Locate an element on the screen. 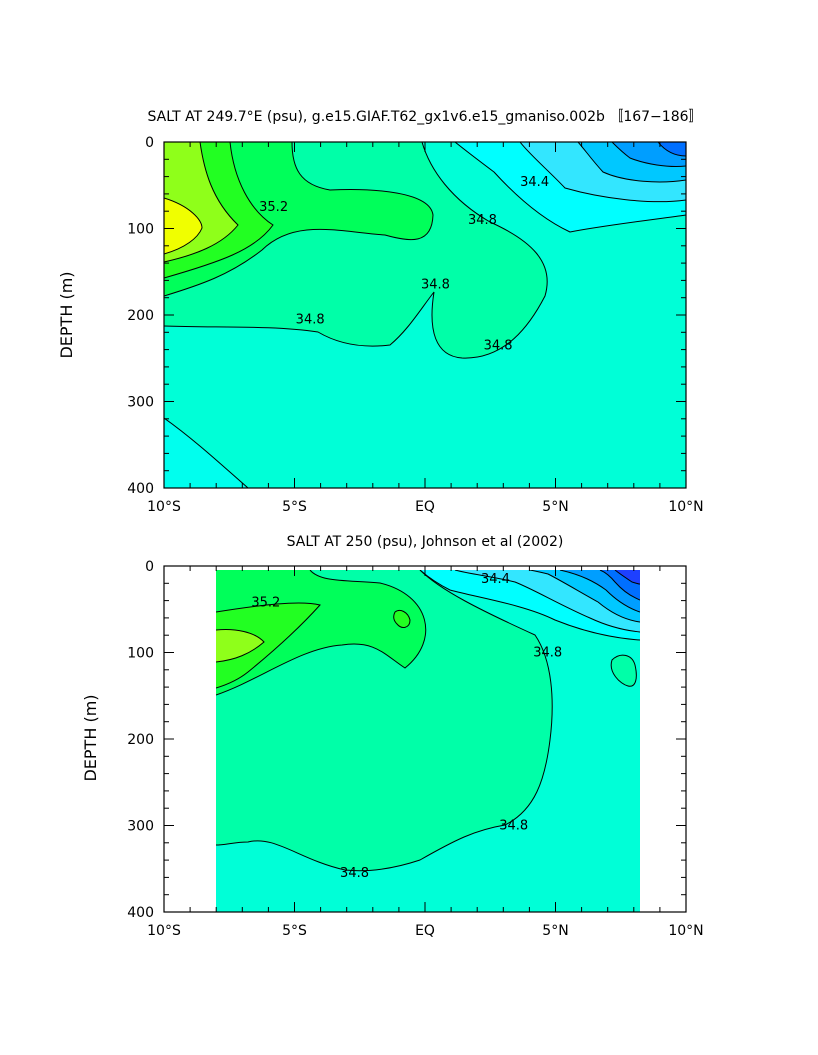  panel-bottom-ylabel: DEPTH (m) is located at coordinates (90, 737).